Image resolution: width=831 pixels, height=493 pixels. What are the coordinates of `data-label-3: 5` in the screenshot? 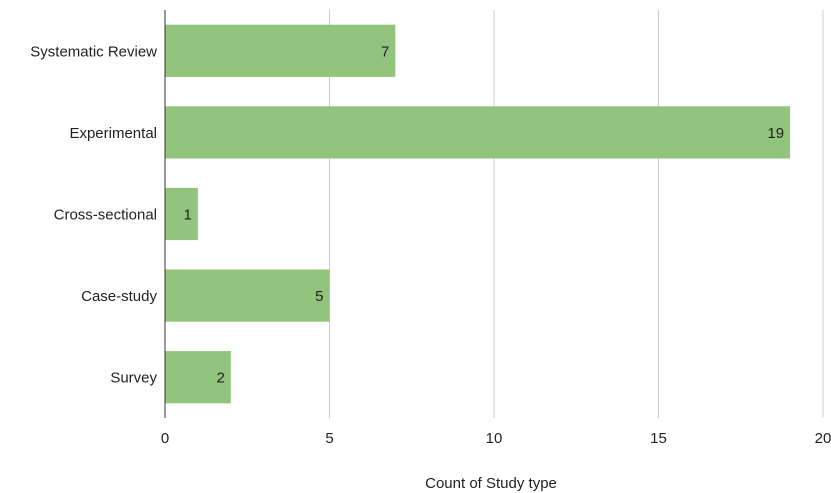 It's located at (319, 296).